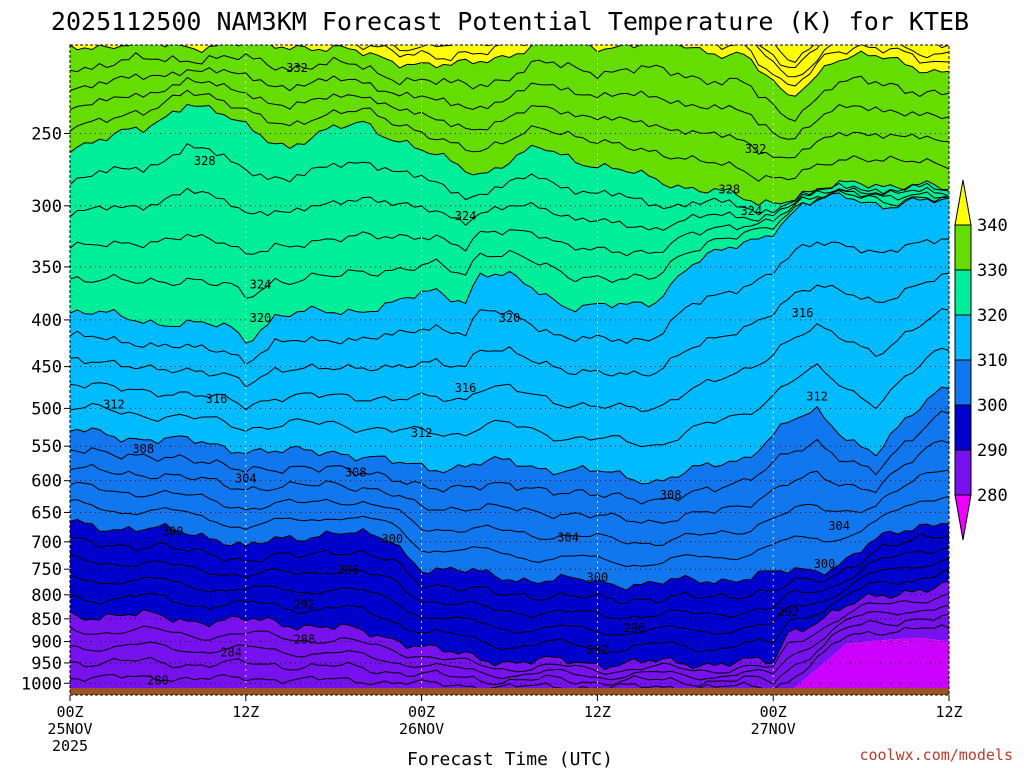 This screenshot has height=768, width=1024. Describe the element at coordinates (46, 664) in the screenshot. I see `y-tick-label: 950` at that location.